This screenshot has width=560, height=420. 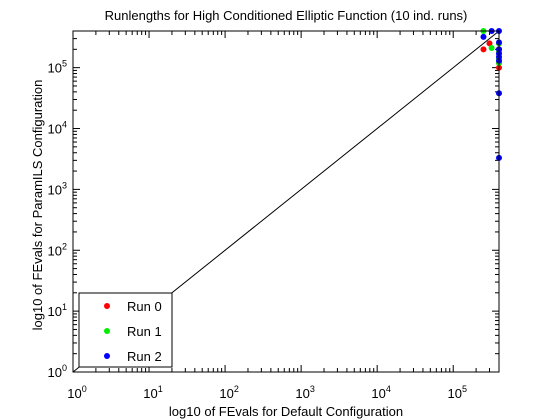 What do you see at coordinates (144, 306) in the screenshot?
I see `legend-label-run-0: Run 0` at bounding box center [144, 306].